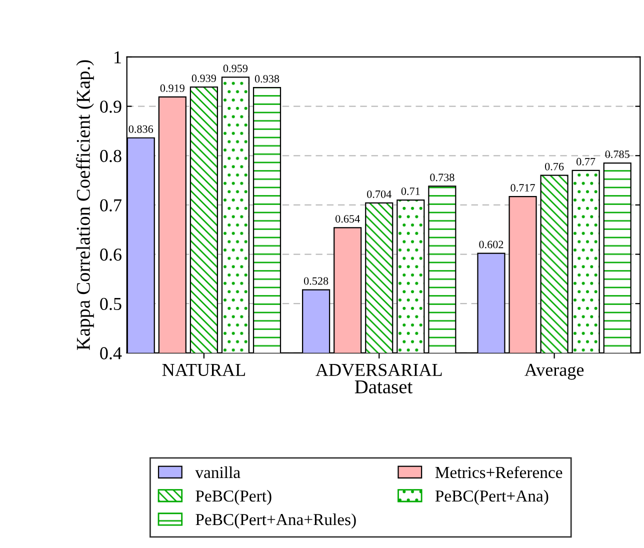 The width and height of the screenshot is (644, 548). Describe the element at coordinates (348, 219) in the screenshot. I see `data-label: 0.654` at that location.